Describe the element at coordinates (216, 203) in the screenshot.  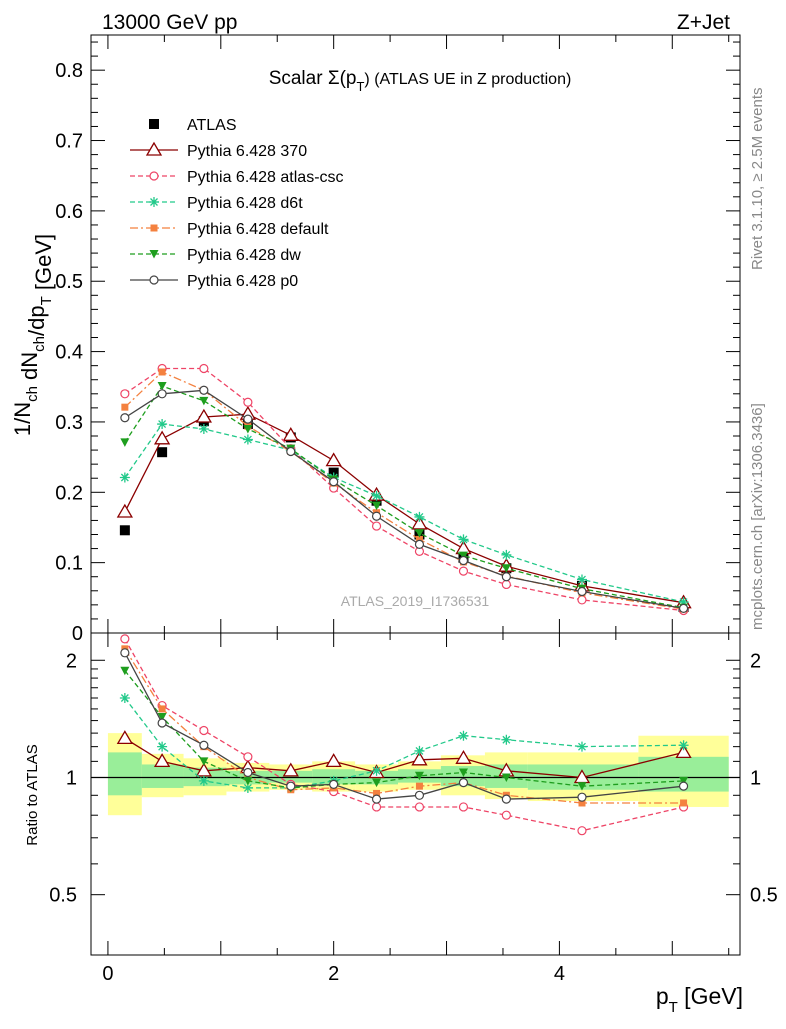
I see `legend-item-pythia-6-428-d6t: Pythia 6.428 d6t` at that location.